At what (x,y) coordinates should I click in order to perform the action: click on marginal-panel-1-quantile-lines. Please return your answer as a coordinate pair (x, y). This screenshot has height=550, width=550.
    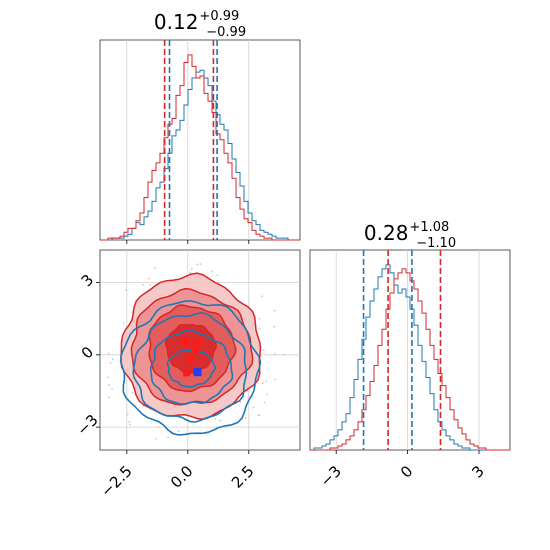
    Looking at the image, I should click on (190, 140).